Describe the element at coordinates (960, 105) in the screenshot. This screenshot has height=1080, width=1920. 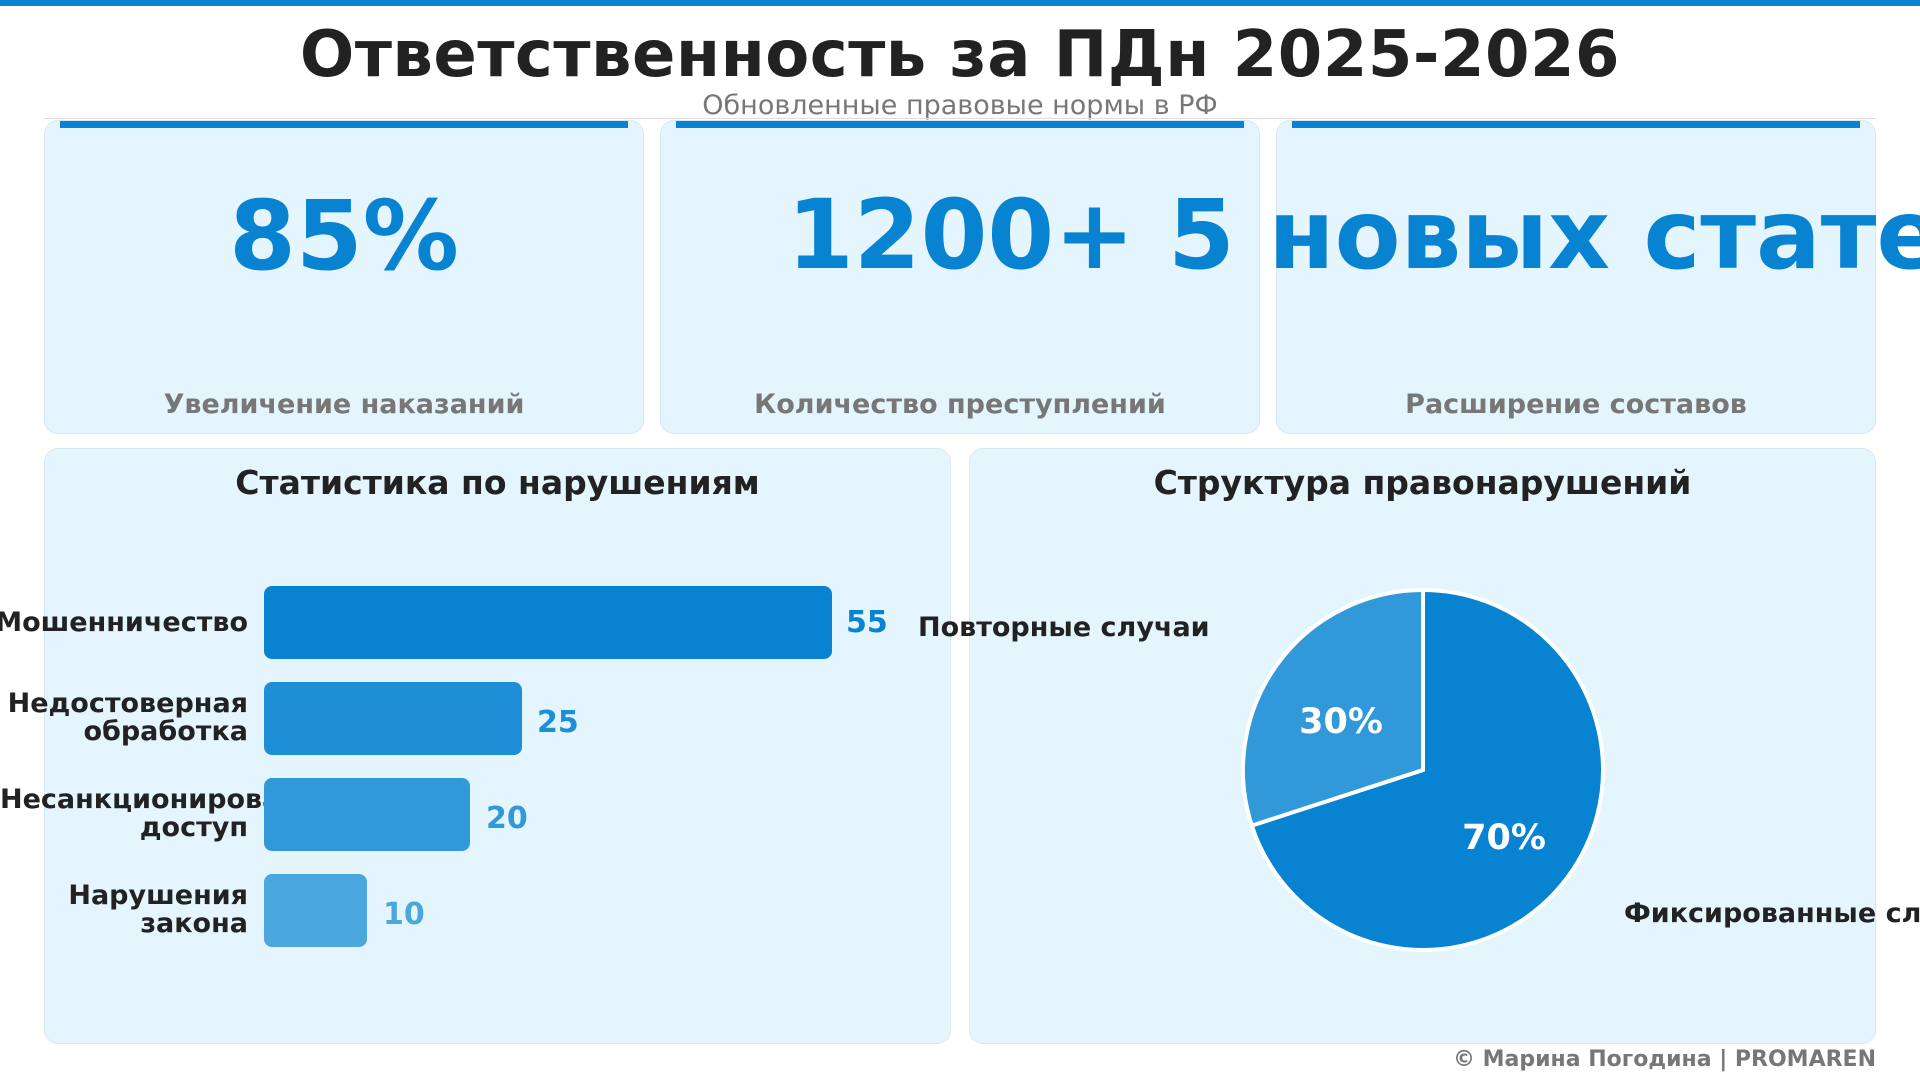
I see `page-subtitle: Обновленные правовые нормы в РФ` at that location.